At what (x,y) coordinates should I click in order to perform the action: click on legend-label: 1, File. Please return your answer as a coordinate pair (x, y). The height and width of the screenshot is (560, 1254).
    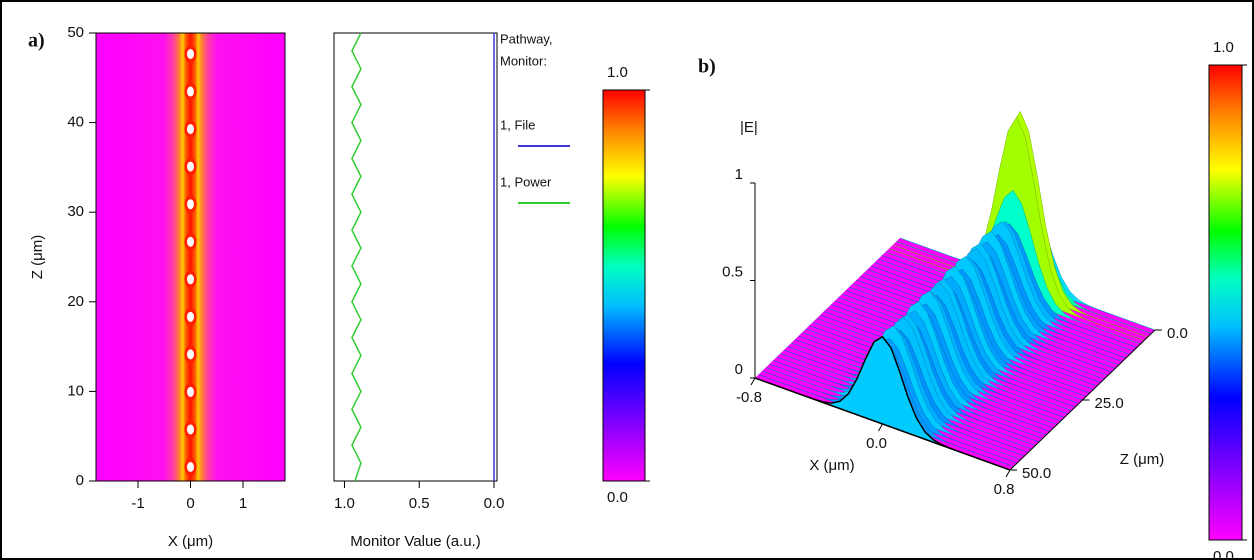
    Looking at the image, I should click on (517, 124).